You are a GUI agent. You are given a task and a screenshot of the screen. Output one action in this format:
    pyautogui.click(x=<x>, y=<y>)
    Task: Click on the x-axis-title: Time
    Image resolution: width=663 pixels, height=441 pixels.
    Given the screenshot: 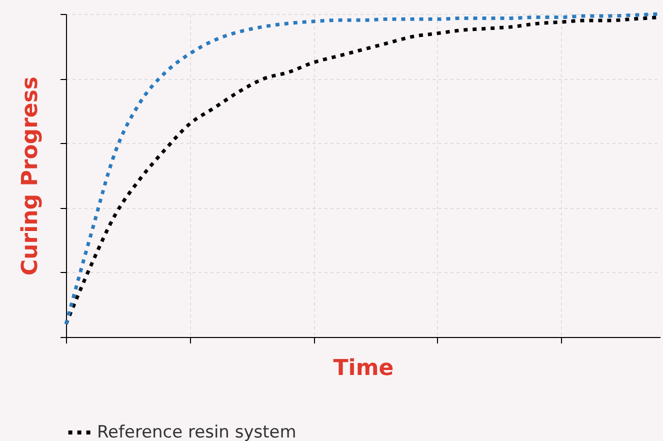 What is the action you would take?
    pyautogui.click(x=363, y=368)
    